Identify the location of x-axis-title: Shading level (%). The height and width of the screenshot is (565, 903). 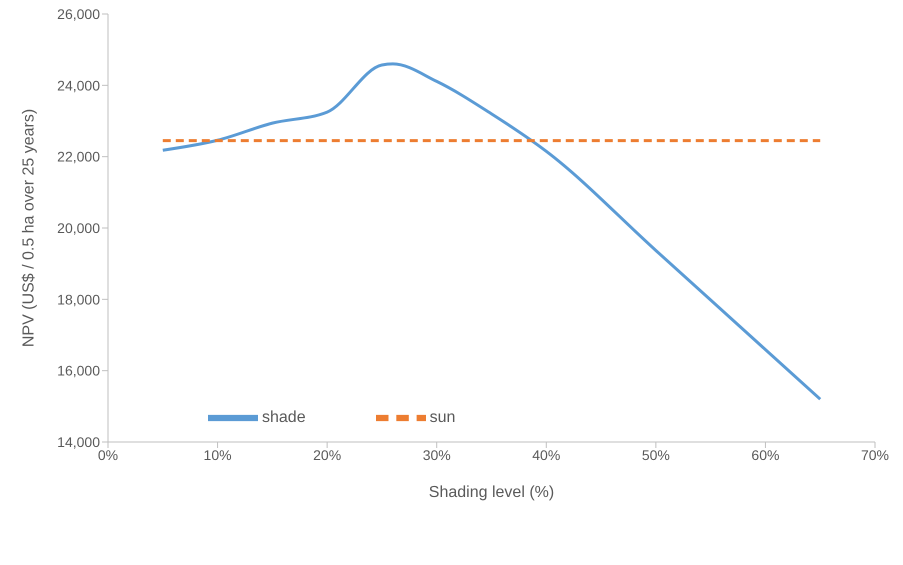
(491, 492).